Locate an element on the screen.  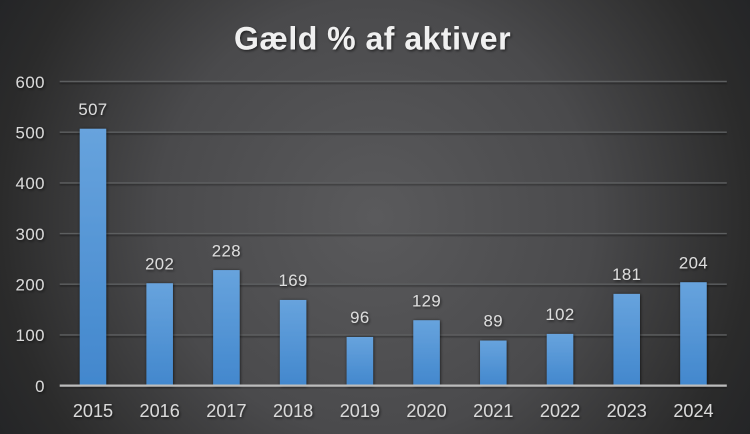
svg-text: 96 is located at coordinates (359, 317).